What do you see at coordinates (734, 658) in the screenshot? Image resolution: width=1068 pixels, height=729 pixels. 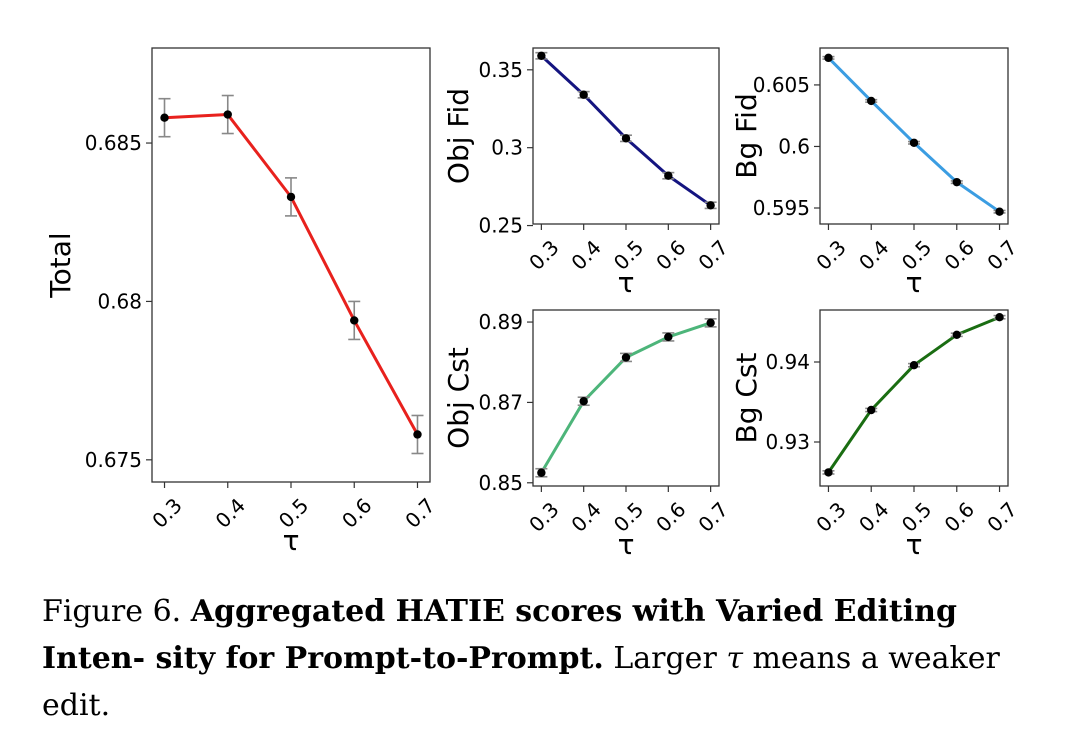 I see `caption-symbol: τ` at bounding box center [734, 658].